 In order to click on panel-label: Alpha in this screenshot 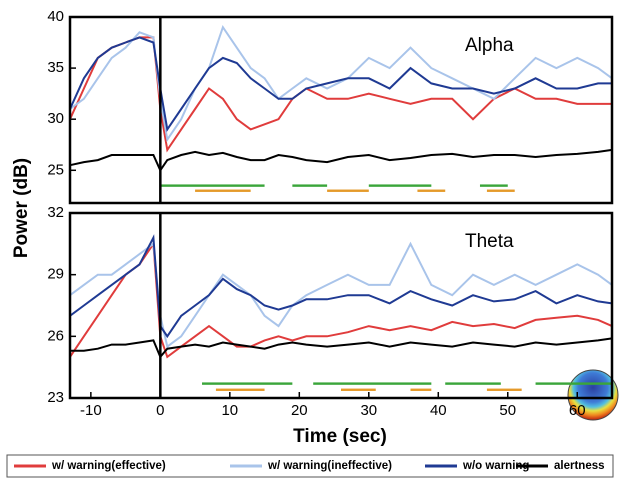, I will do `click(489, 45)`.